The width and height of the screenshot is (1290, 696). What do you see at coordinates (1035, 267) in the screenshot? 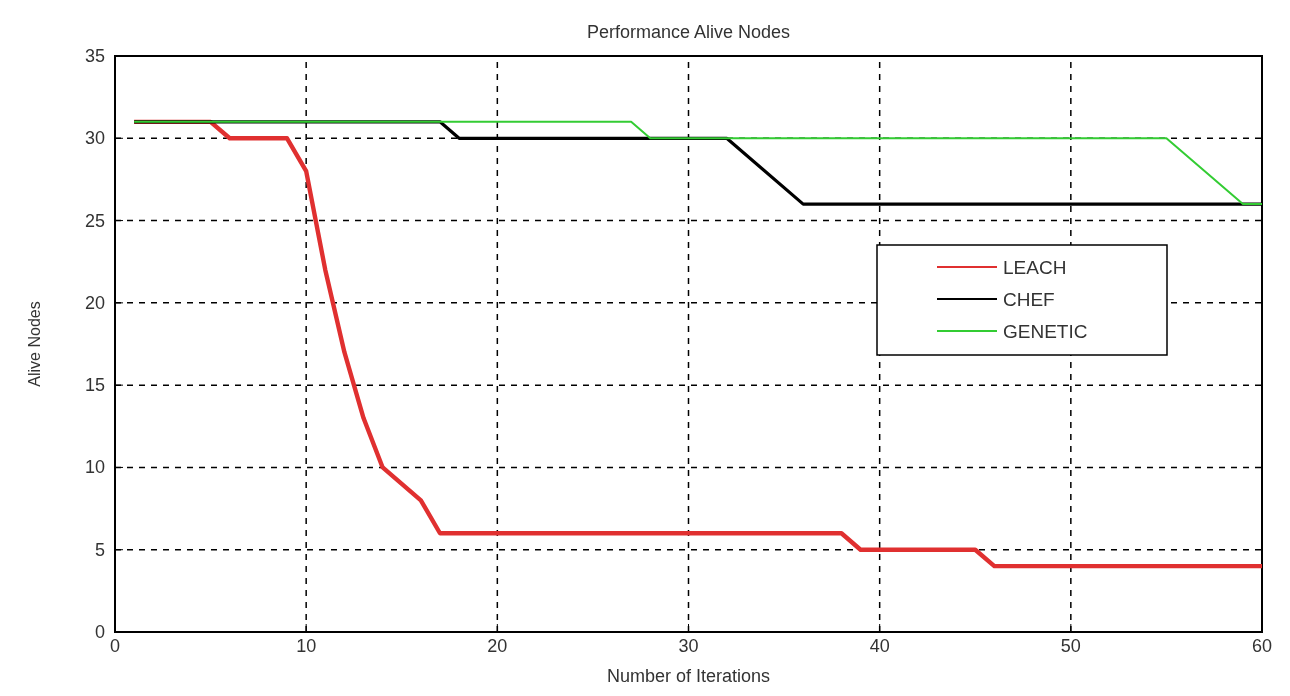
I see `legend-label: LEACH` at bounding box center [1035, 267].